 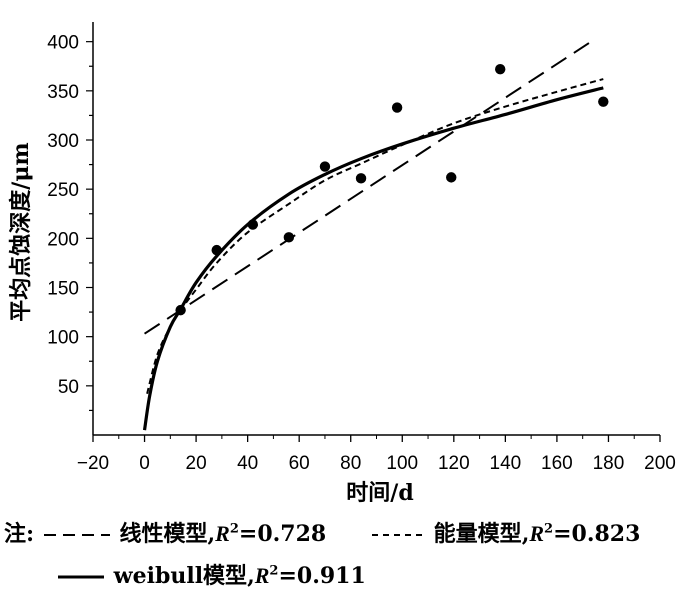 I want to click on legend-row-1: 注: 线性模型,R2=0.728, so click(x=165, y=534).